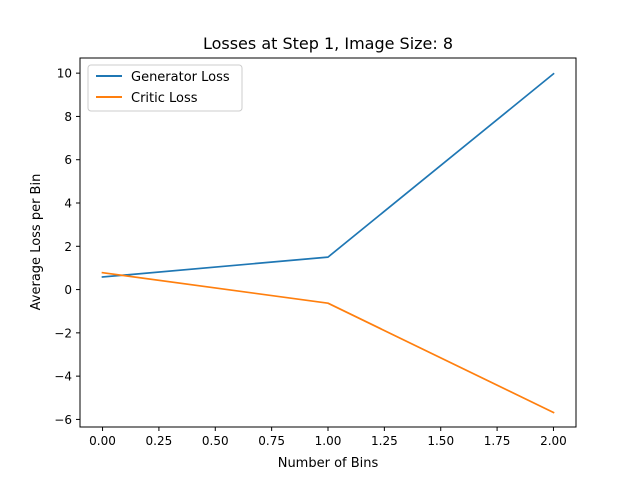 The width and height of the screenshot is (640, 485). I want to click on y-tick-label: 4, so click(68, 204).